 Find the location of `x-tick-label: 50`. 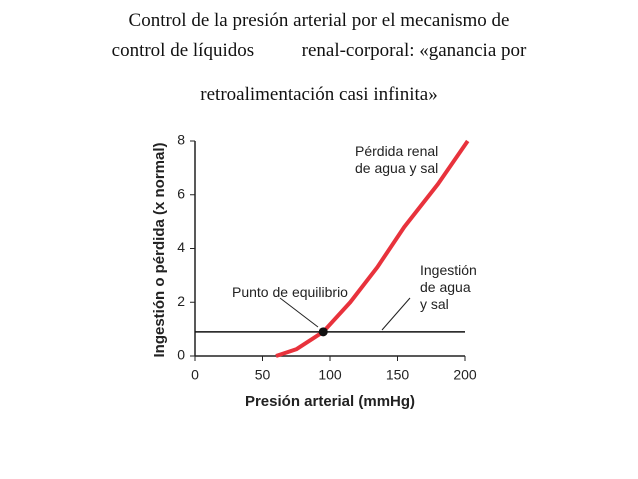

x-tick-label: 50 is located at coordinates (263, 375).